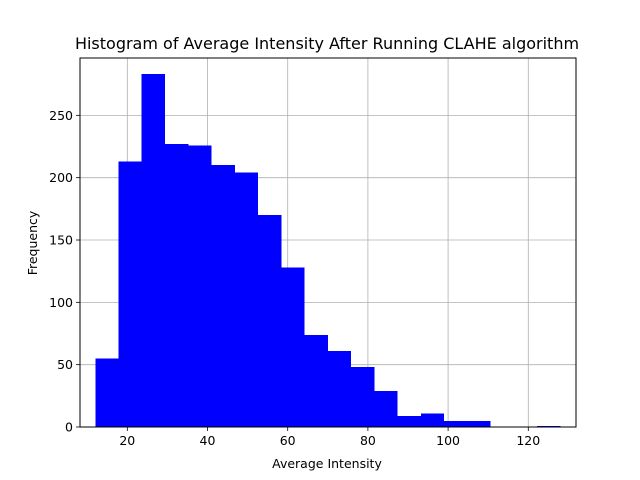 This screenshot has height=480, width=640. What do you see at coordinates (368, 440) in the screenshot?
I see `x-tick-label: 80` at bounding box center [368, 440].